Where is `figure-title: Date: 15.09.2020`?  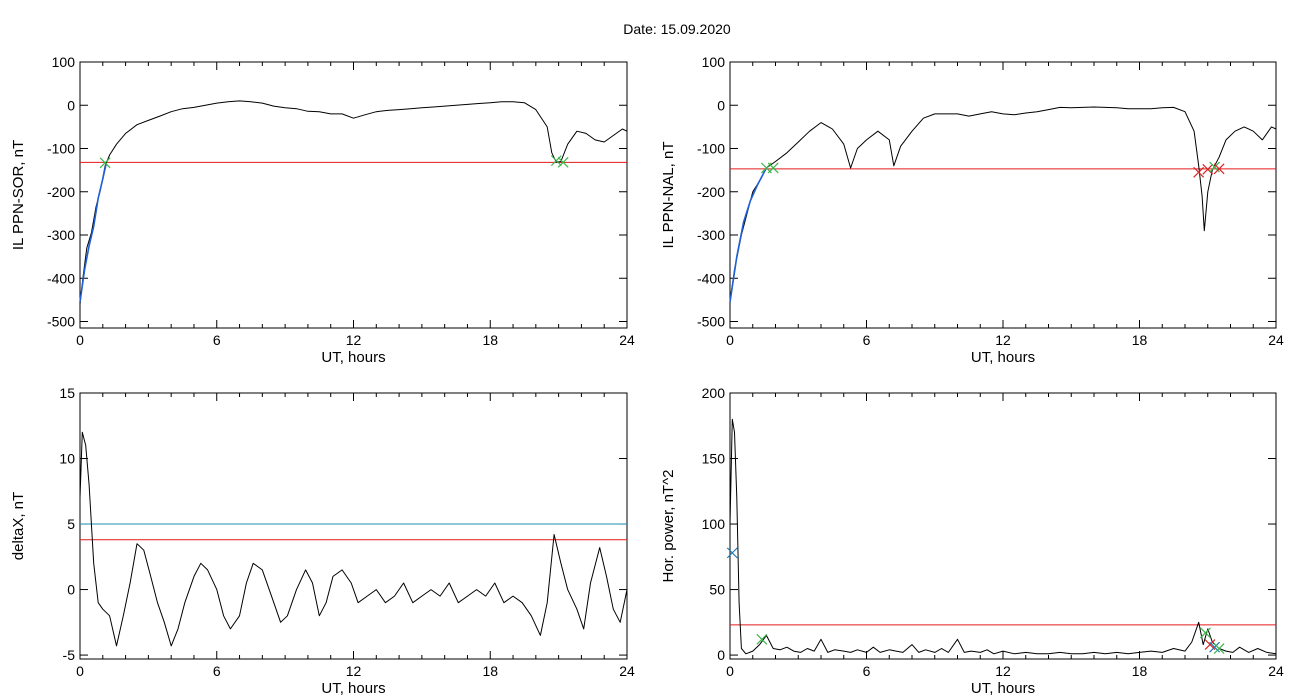
figure-title: Date: 15.09.2020 is located at coordinates (677, 29).